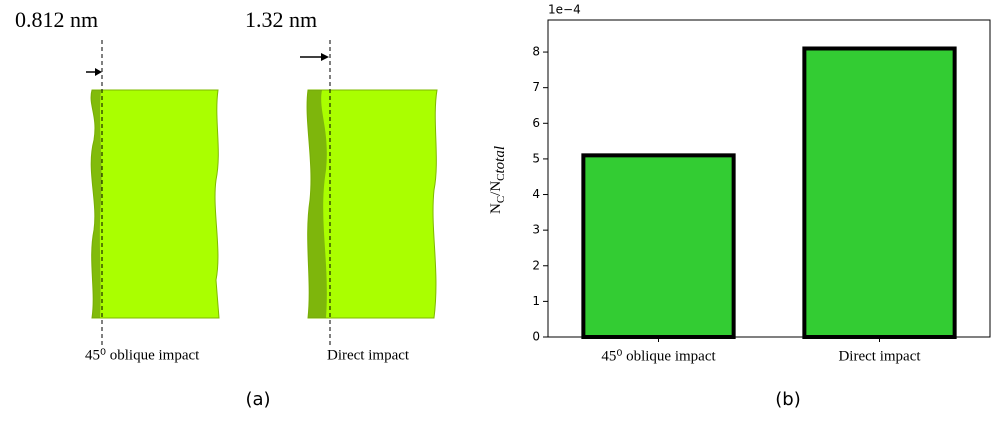 Image resolution: width=1000 pixels, height=427 pixels. Describe the element at coordinates (658, 356) in the screenshot. I see `x-tick-label: 45⁰ oblique impact` at that location.